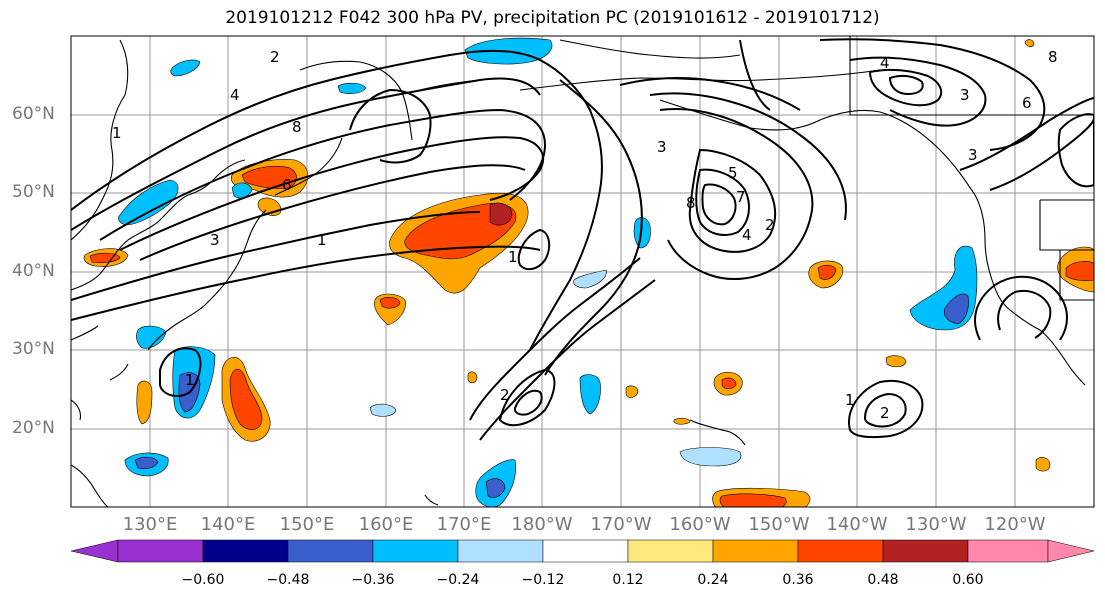 The image size is (1105, 601). Describe the element at coordinates (288, 580) in the screenshot. I see `colorbar-tick-label: −0.48` at that location.